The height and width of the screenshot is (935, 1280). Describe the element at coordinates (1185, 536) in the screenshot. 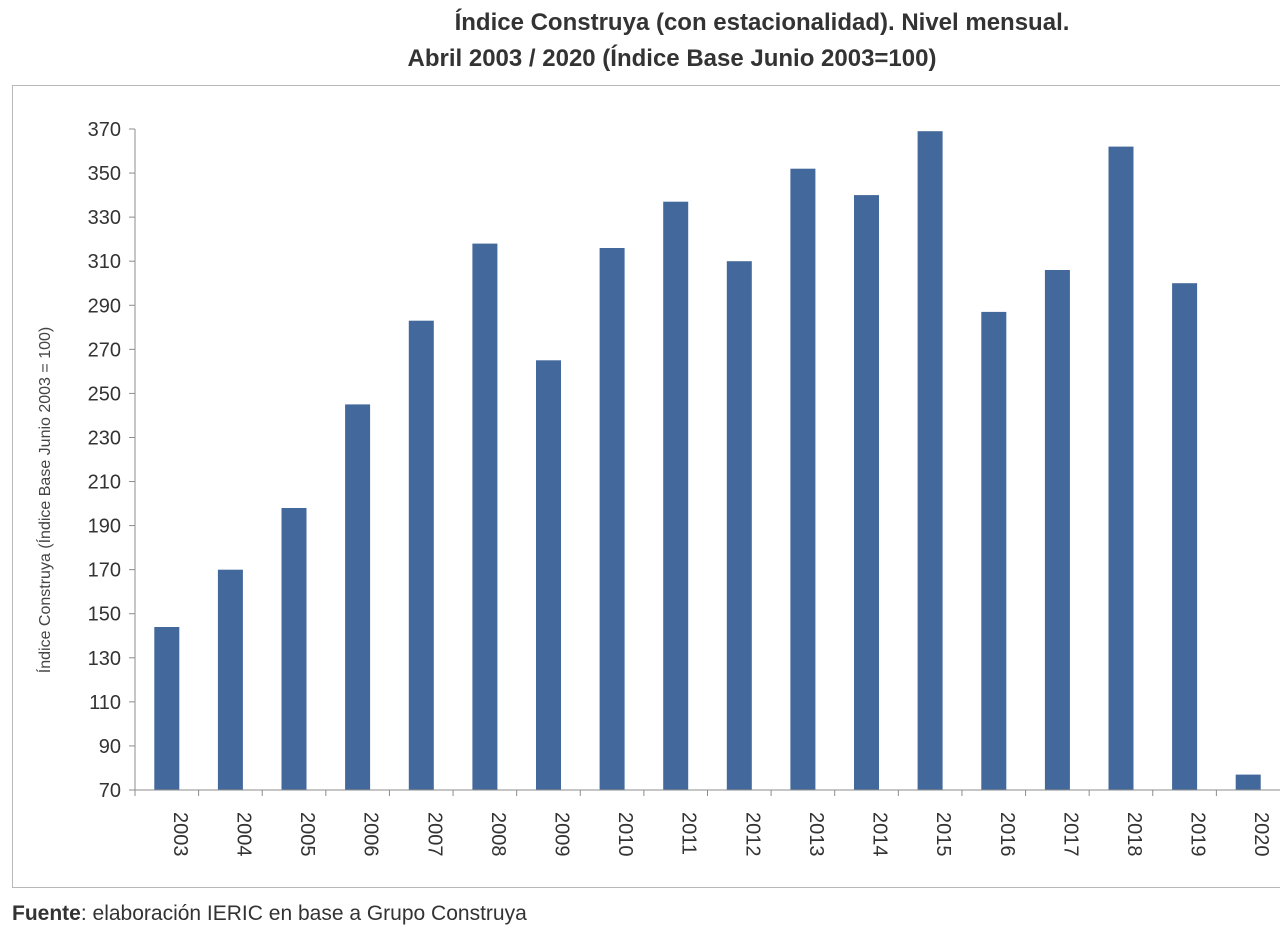

I see `bar-2019` at that location.